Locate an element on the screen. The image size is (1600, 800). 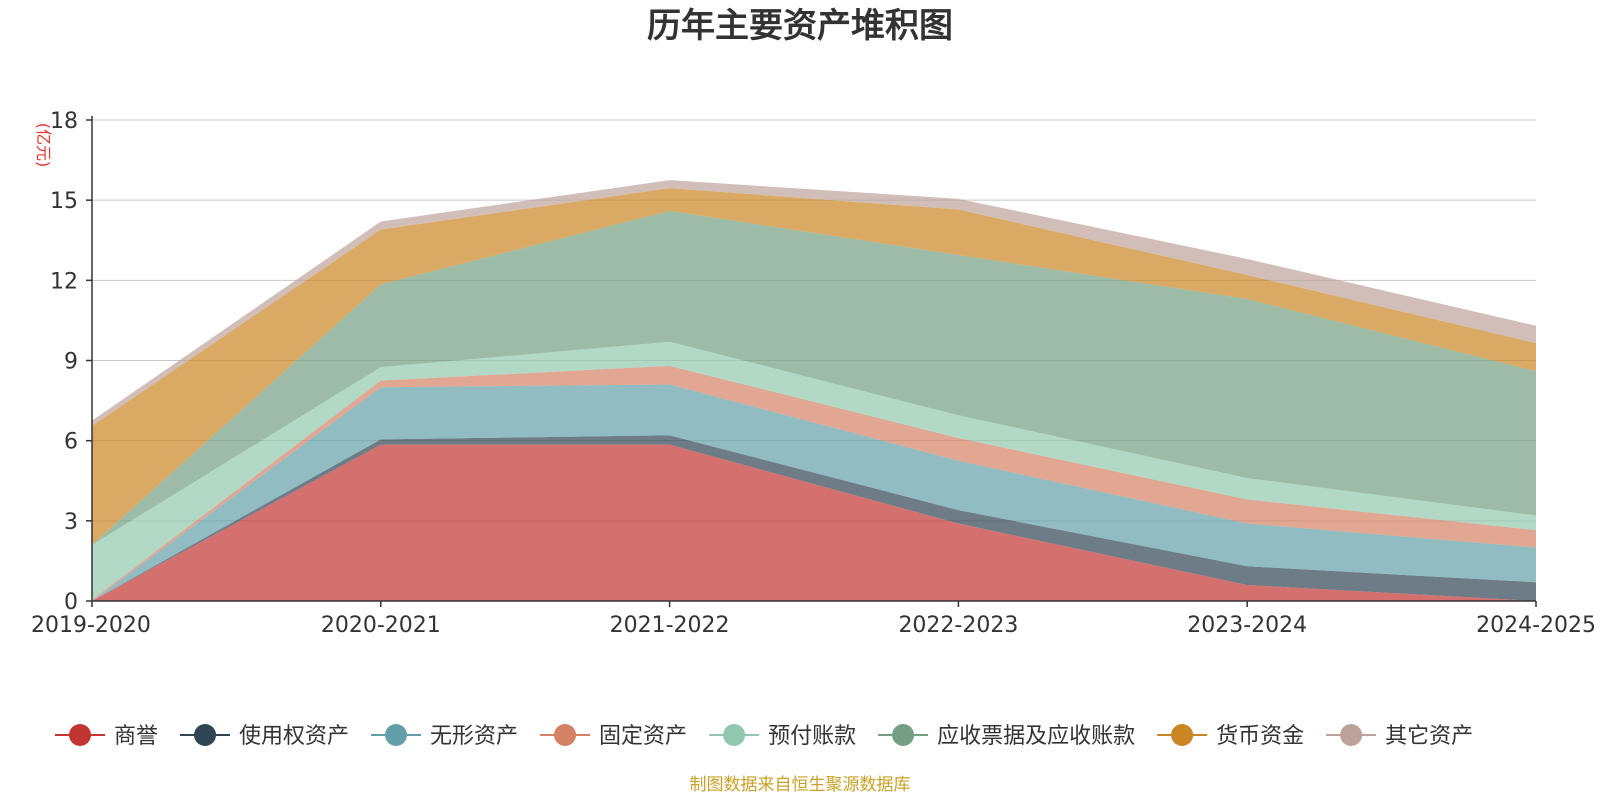
data-source-note: 制图数据来自恒生聚源数据库 is located at coordinates (800, 785).